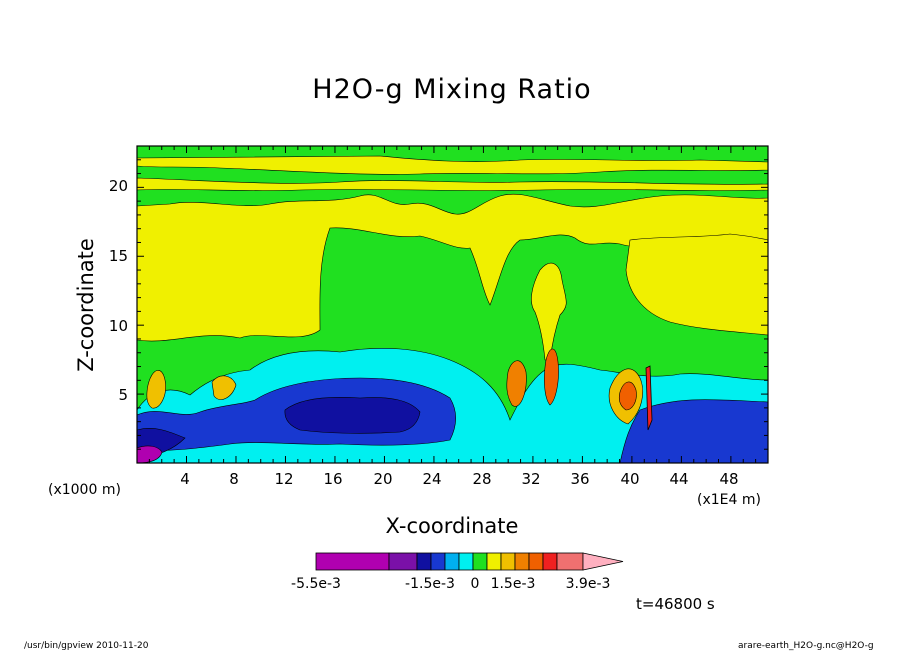  Describe the element at coordinates (118, 256) in the screenshot. I see `y-tick-label: 15` at that location.